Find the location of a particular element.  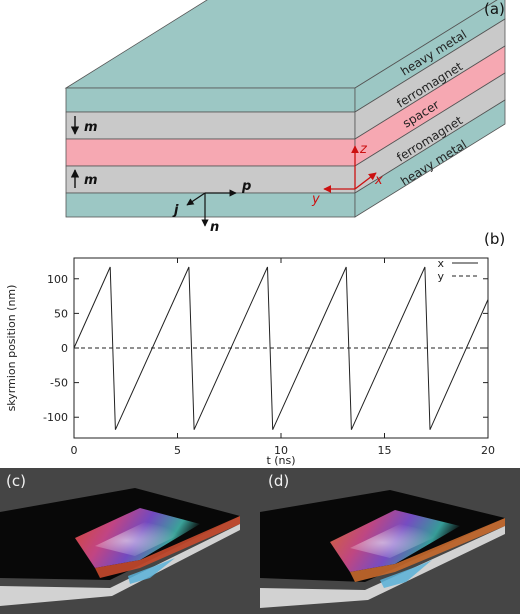

legend-label-x: x is located at coordinates (440, 263).